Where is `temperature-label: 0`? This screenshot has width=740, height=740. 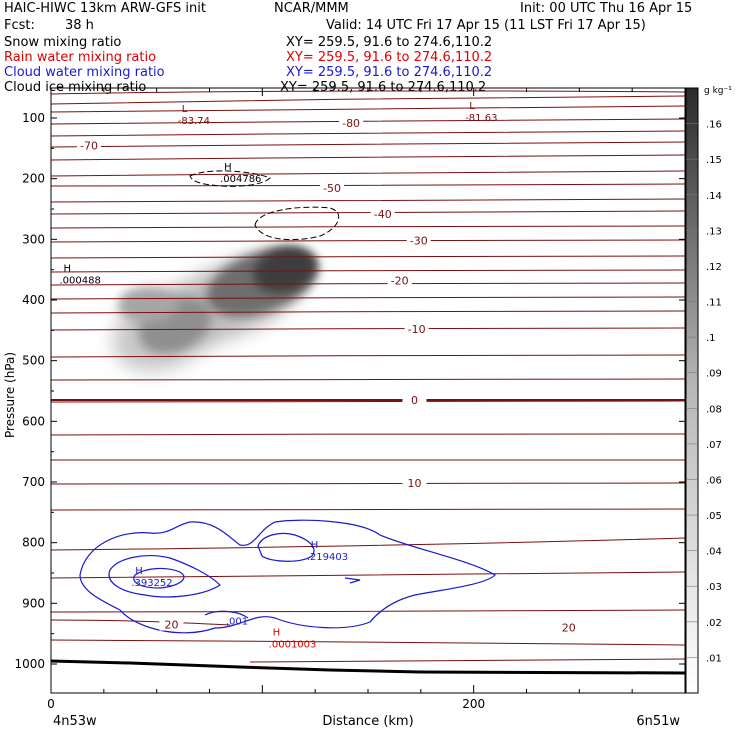
temperature-label: 0 is located at coordinates (414, 400).